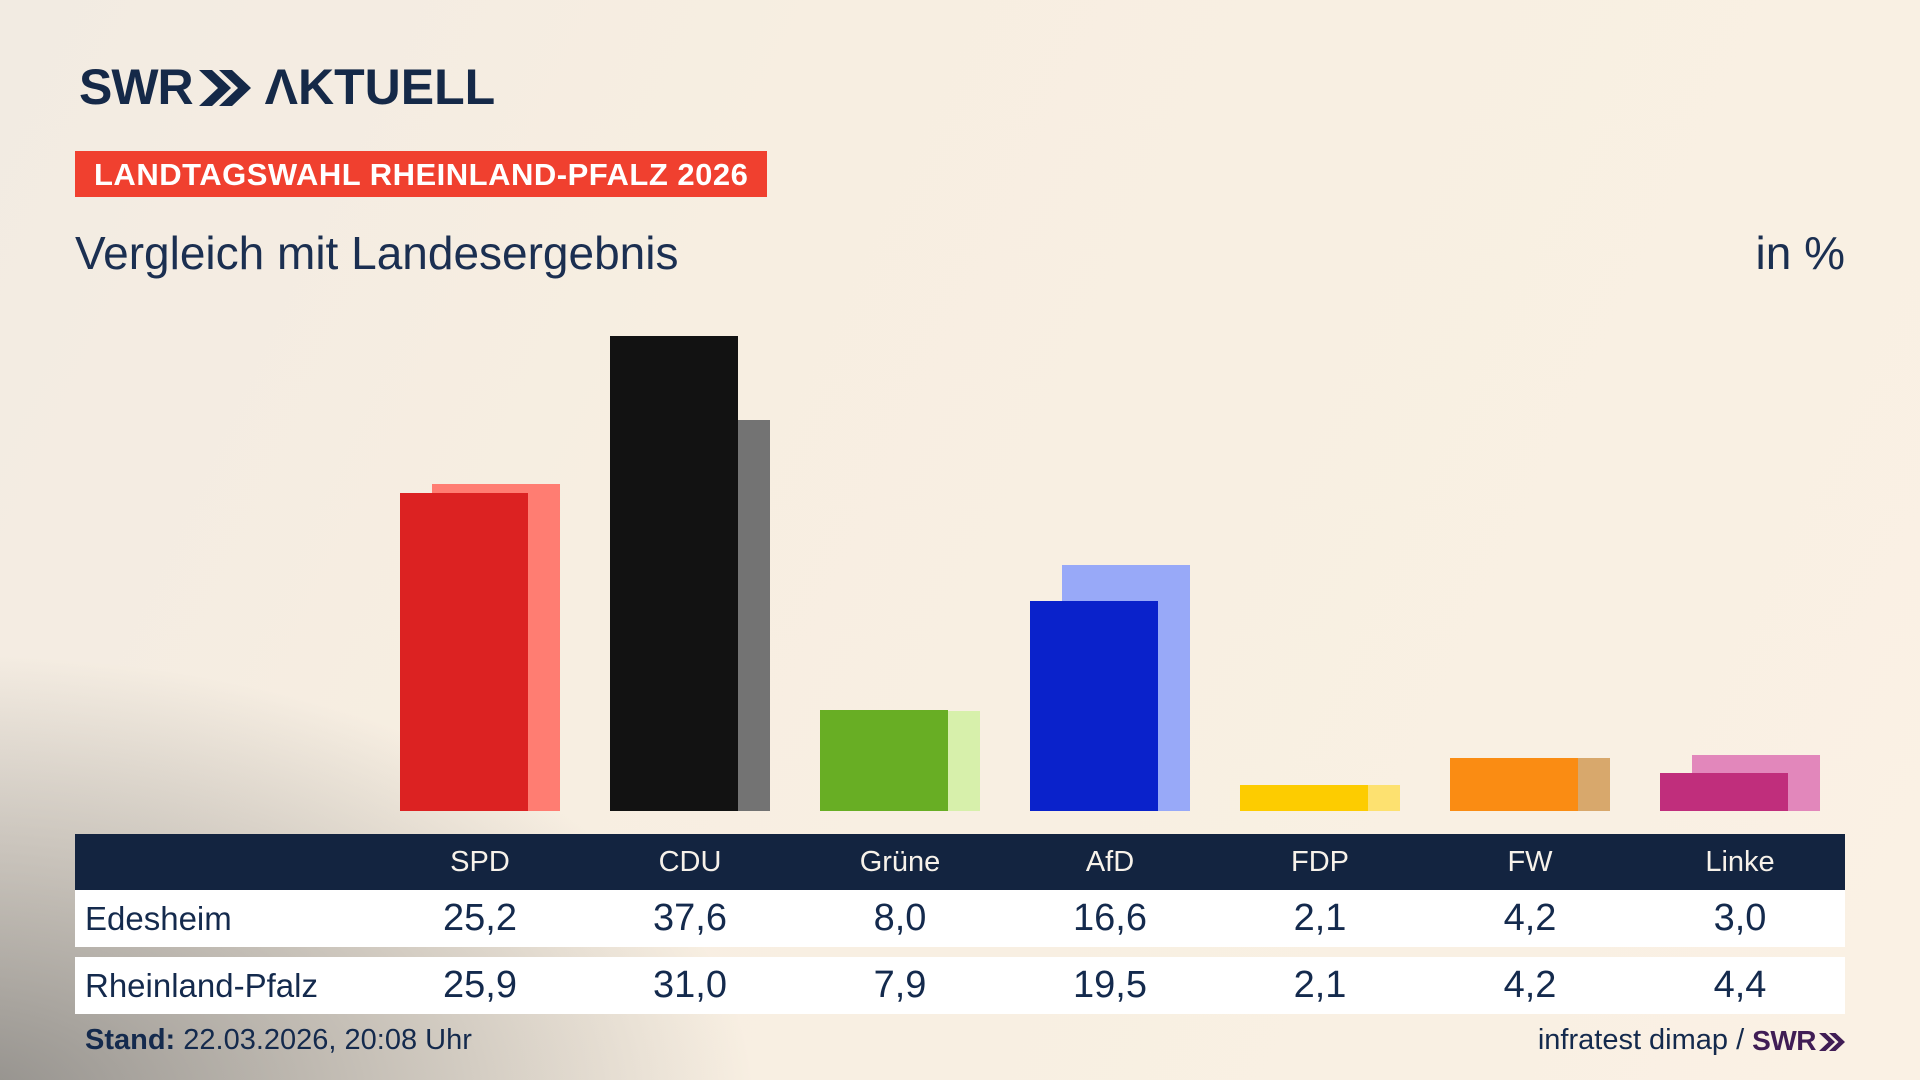 Image resolution: width=1920 pixels, height=1080 pixels. Describe the element at coordinates (1530, 861) in the screenshot. I see `column-header-fw: FW` at that location.